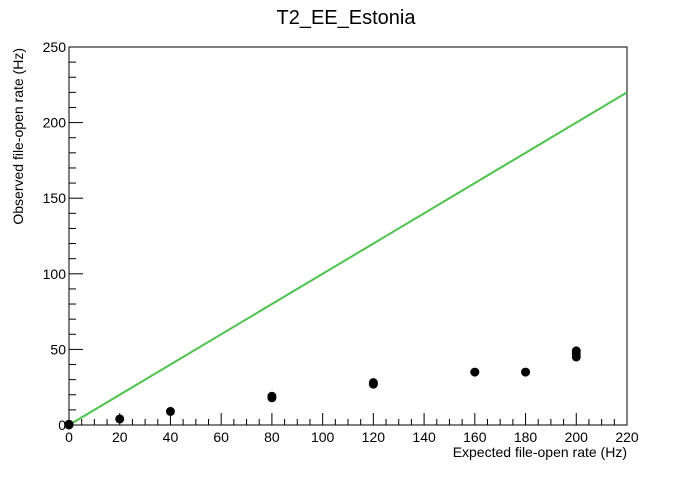  What do you see at coordinates (221, 437) in the screenshot?
I see `x-tick-label: 60` at bounding box center [221, 437].